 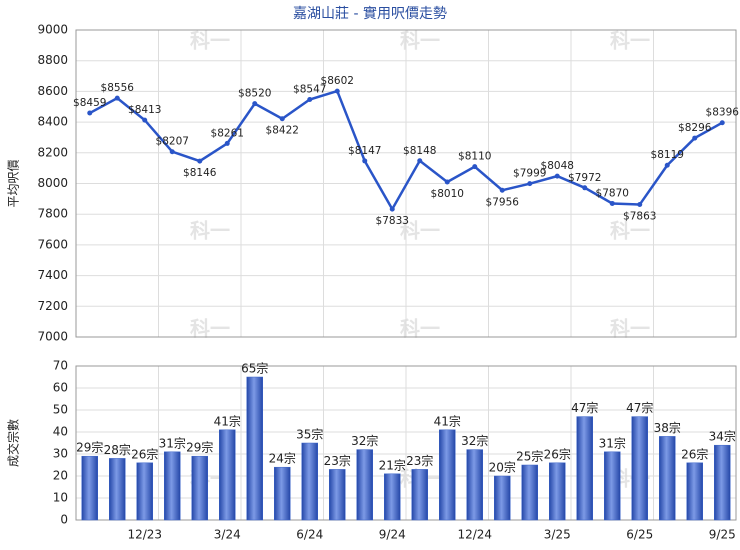 I want to click on y-tick-label: 7200, so click(x=52, y=306).